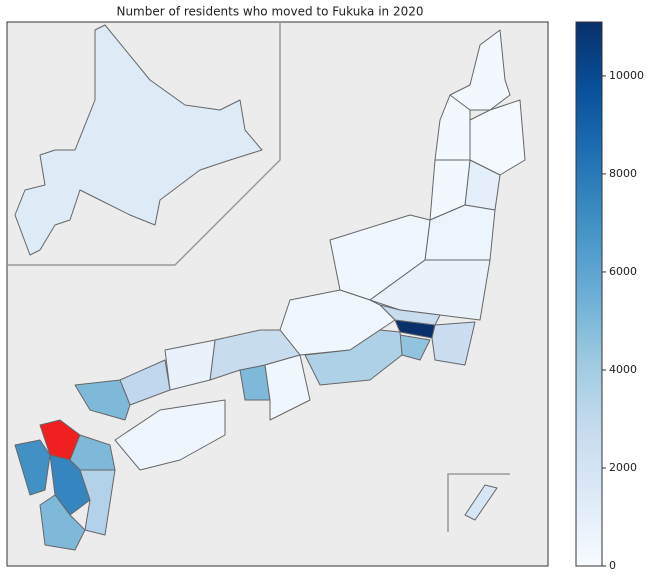 The height and width of the screenshot is (583, 648). What do you see at coordinates (623, 369) in the screenshot?
I see `colorbar-tick-label: 4000` at bounding box center [623, 369].